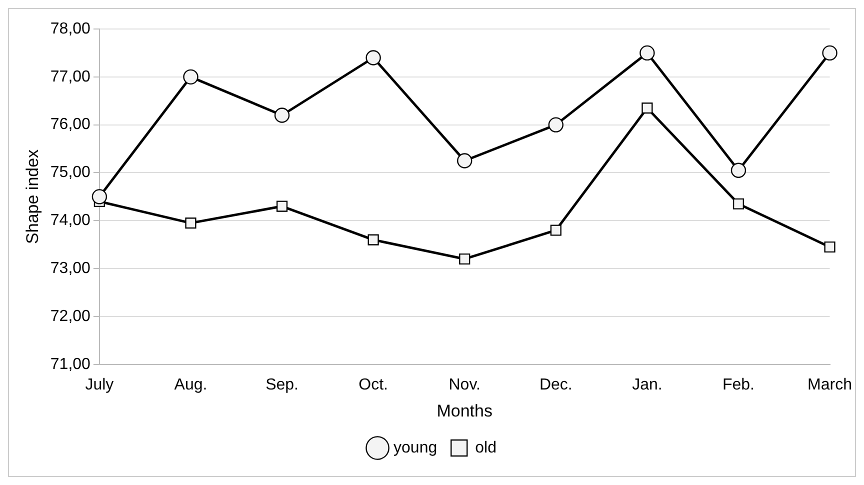  What do you see at coordinates (373, 385) in the screenshot?
I see `x-tick-label: Oct.` at bounding box center [373, 385].